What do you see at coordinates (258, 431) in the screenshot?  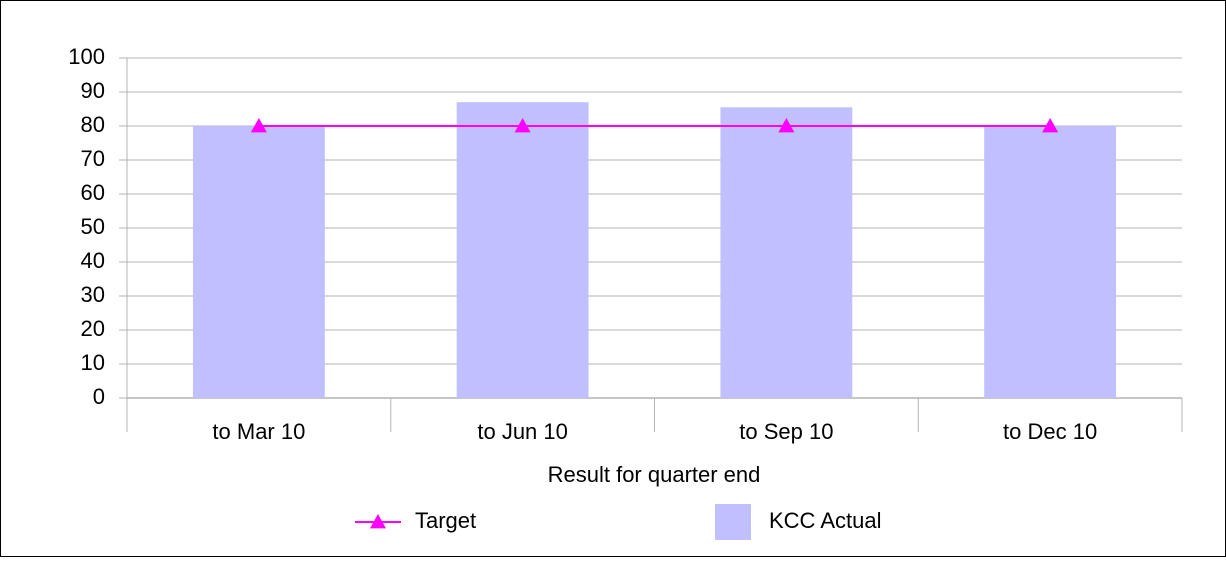 I see `x-tick-label: to Mar 10` at bounding box center [258, 431].